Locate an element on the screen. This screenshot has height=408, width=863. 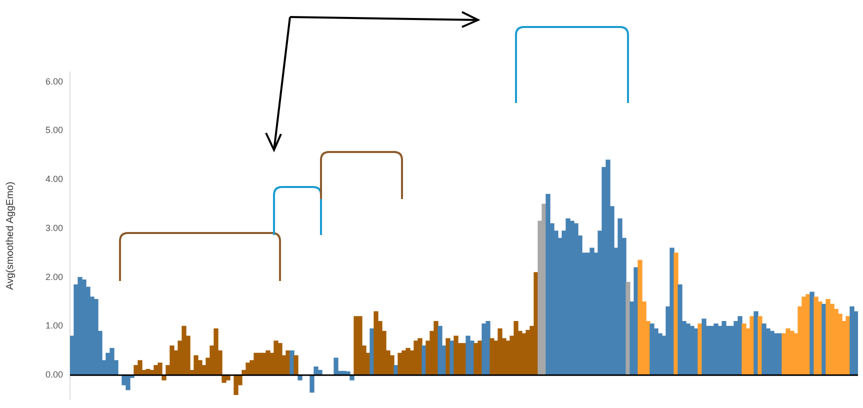
y-tick-label: 3.00 is located at coordinates (54, 227).